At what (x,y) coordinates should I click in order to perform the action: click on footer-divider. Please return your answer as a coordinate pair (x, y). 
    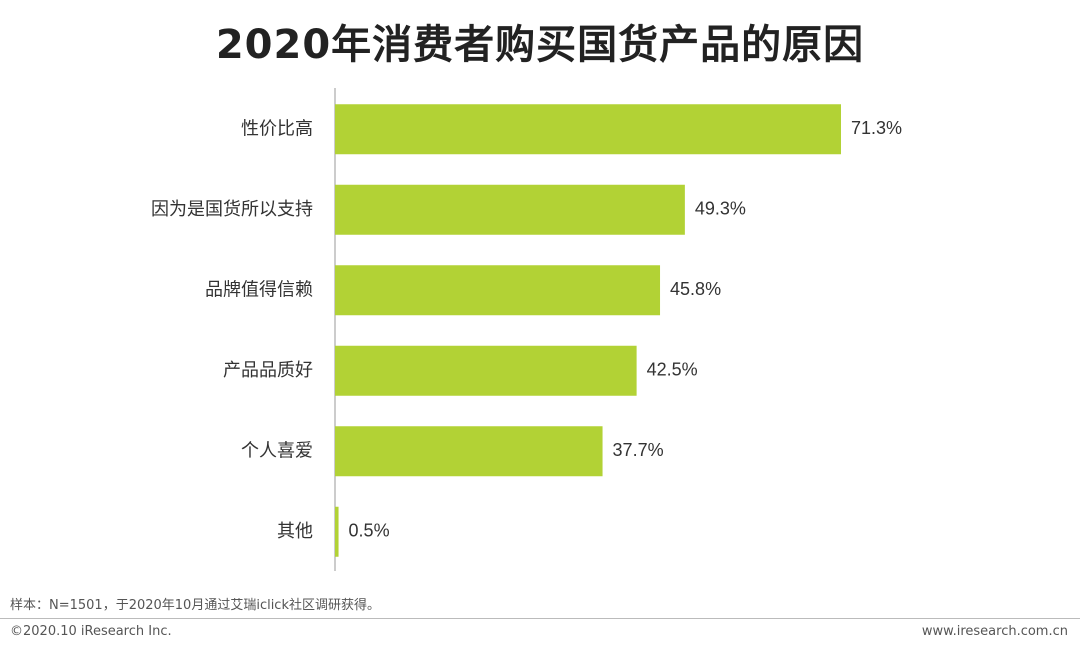
    Looking at the image, I should click on (540, 618).